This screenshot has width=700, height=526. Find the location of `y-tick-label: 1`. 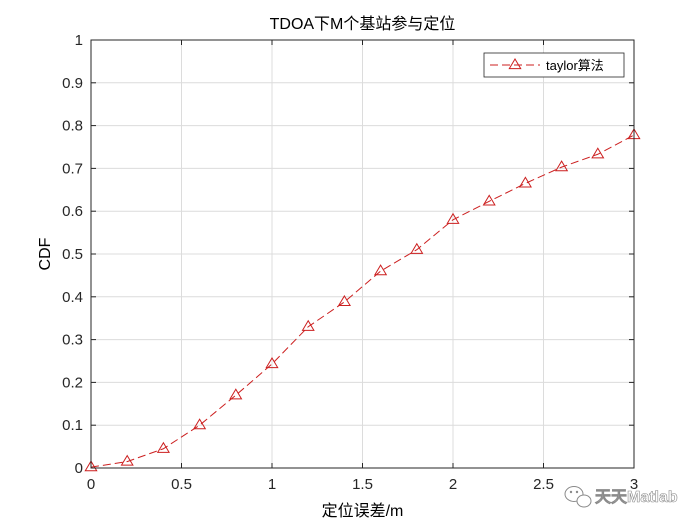

y-tick-label: 1 is located at coordinates (79, 40).